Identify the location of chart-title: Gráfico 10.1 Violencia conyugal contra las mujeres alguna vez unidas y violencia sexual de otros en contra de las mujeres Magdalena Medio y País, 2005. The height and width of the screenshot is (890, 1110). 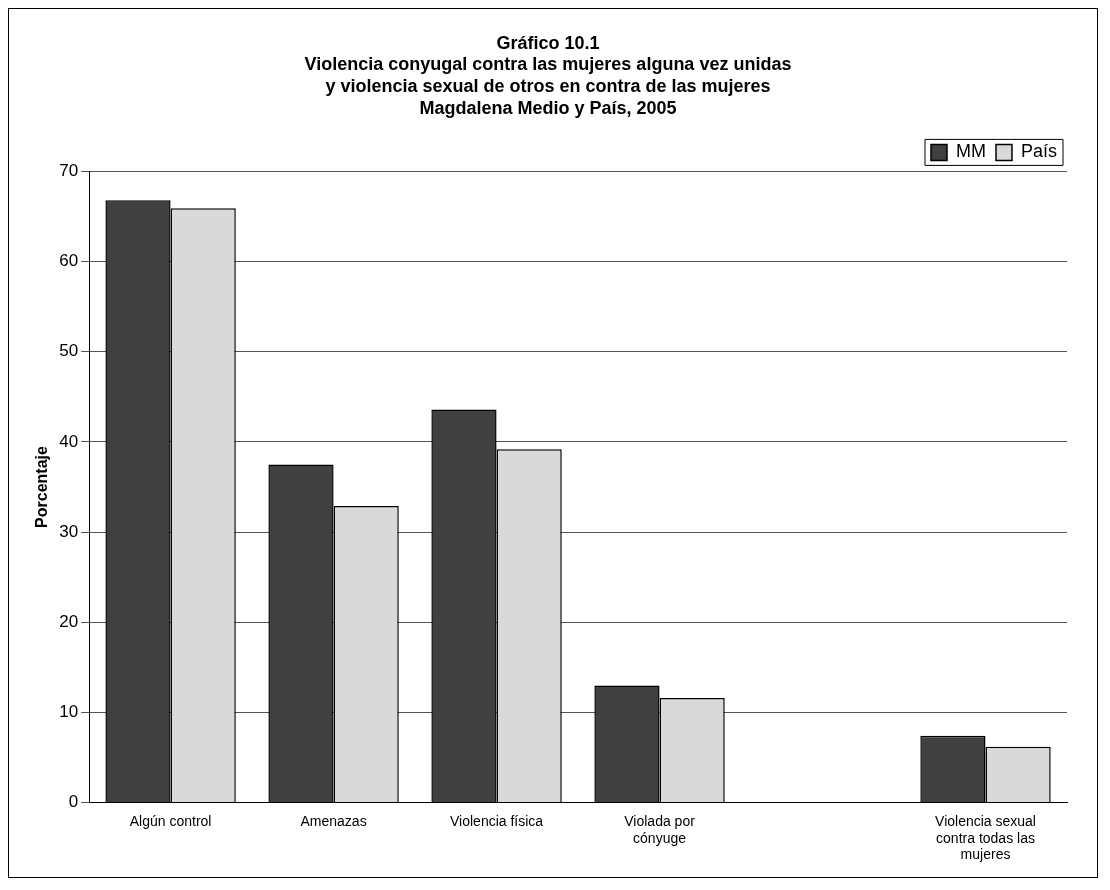
(548, 75).